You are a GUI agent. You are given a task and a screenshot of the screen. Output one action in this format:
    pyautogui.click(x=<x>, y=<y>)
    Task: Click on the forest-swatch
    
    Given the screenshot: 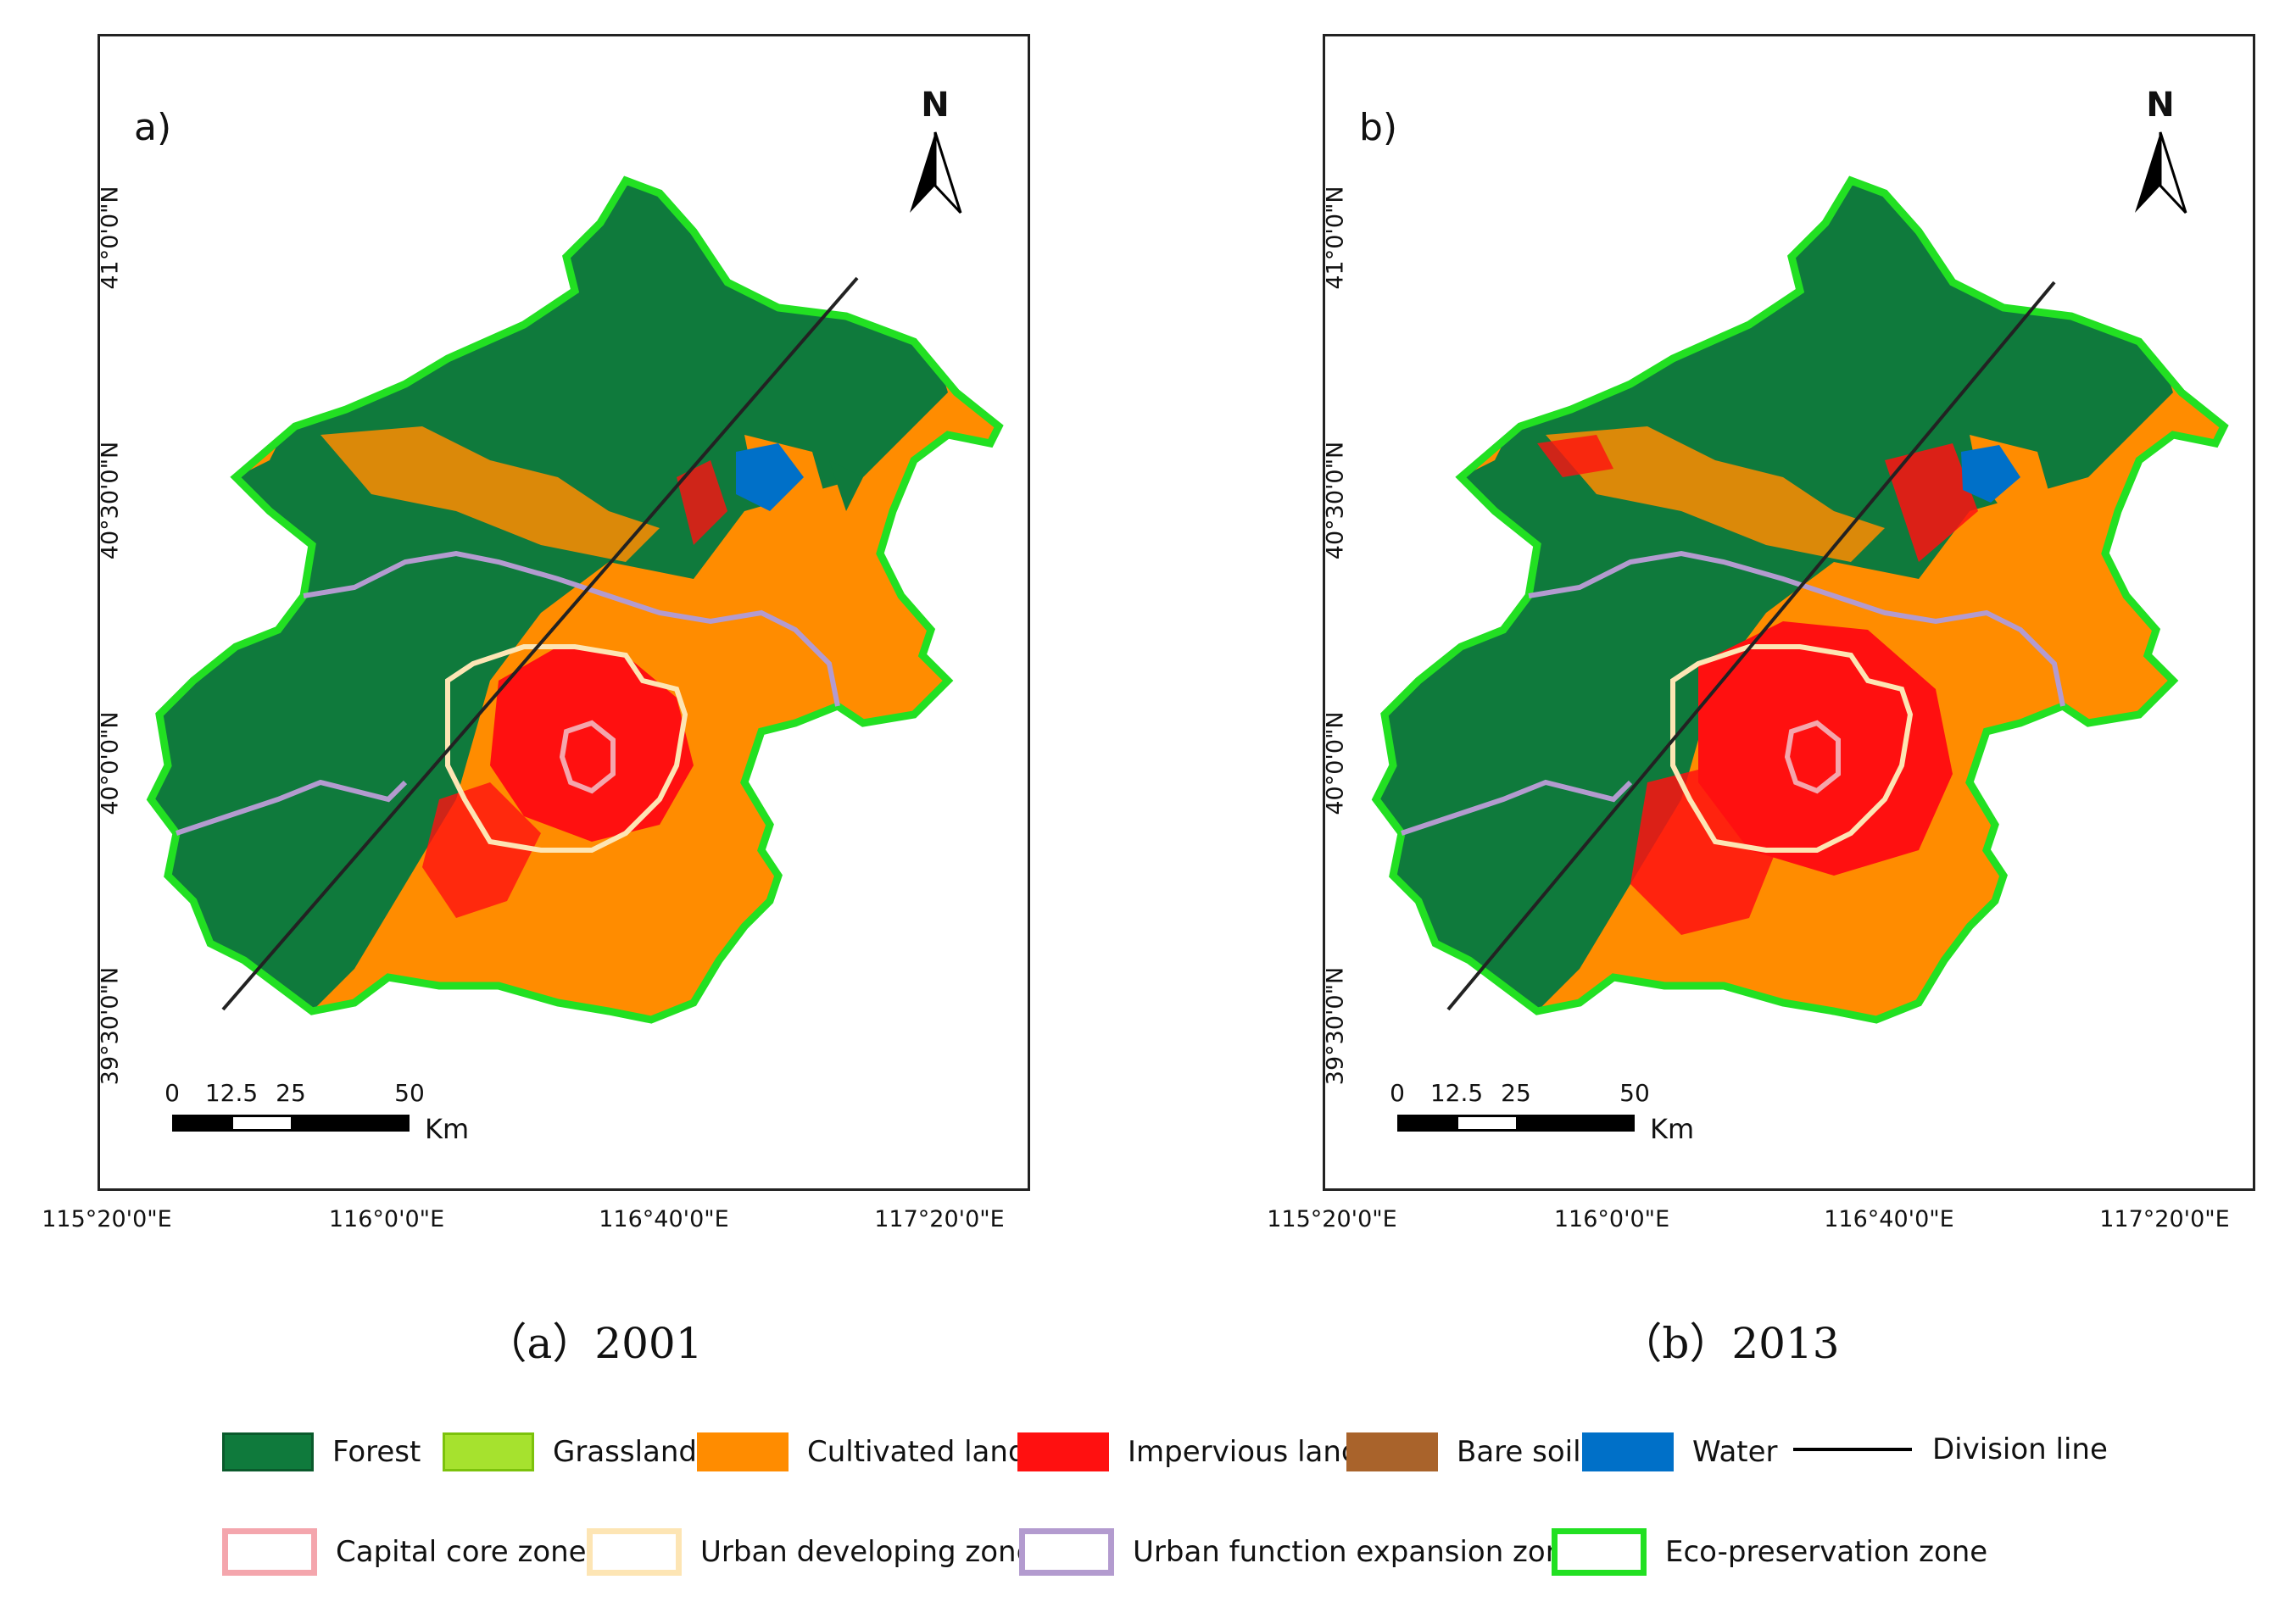 What is the action you would take?
    pyautogui.click(x=268, y=1451)
    